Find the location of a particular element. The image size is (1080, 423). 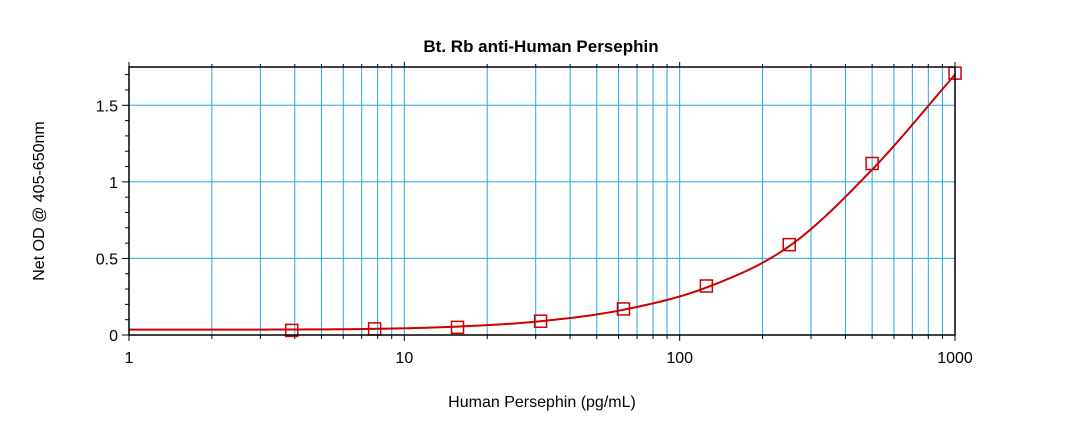

x-tick-label: 1 is located at coordinates (129, 358).